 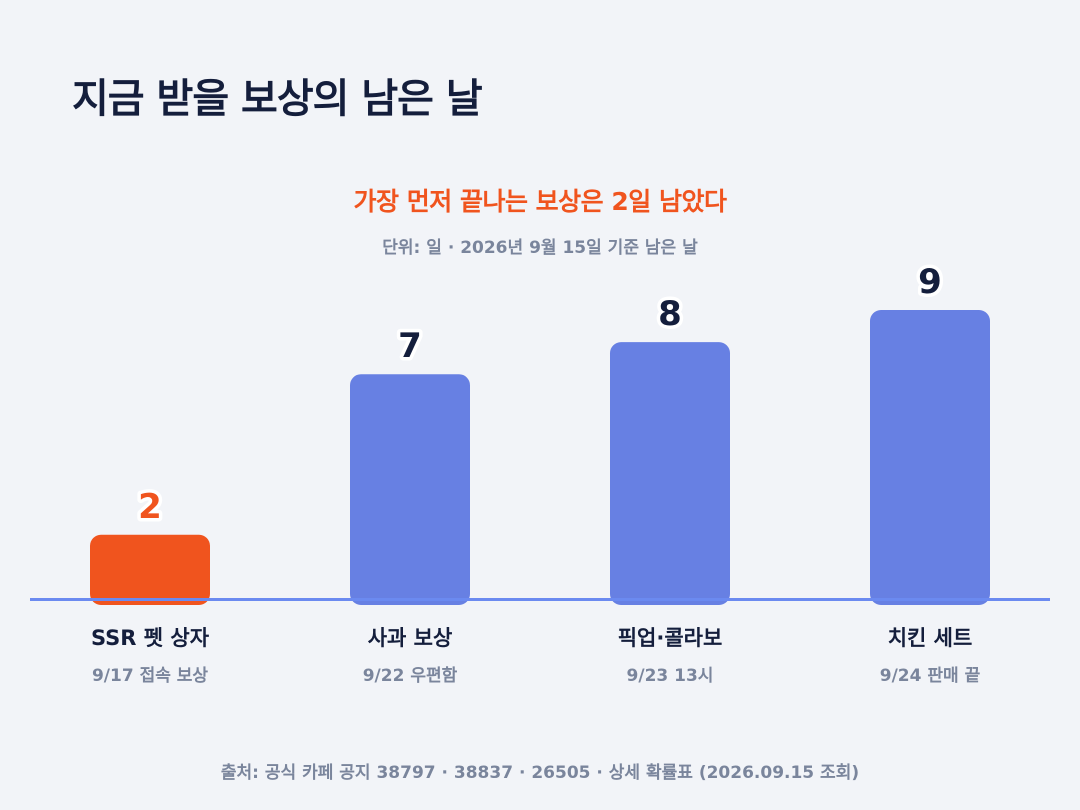 What do you see at coordinates (930, 282) in the screenshot?
I see `bar-value-label: 9` at bounding box center [930, 282].